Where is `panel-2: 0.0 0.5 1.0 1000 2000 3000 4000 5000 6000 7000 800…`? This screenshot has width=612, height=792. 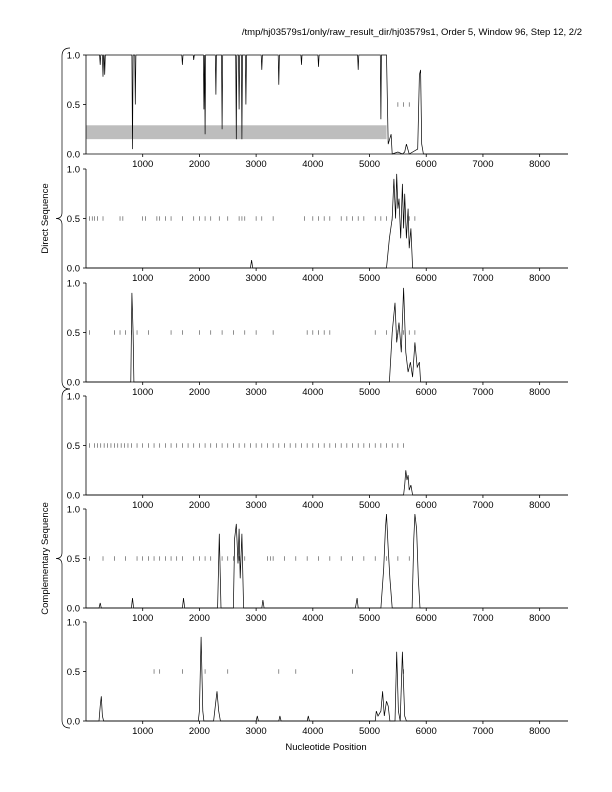
panel-2: 0.0 0.5 1.0 1000 2000 3000 4000 5000 6000 7000 800… is located at coordinates (317, 224).